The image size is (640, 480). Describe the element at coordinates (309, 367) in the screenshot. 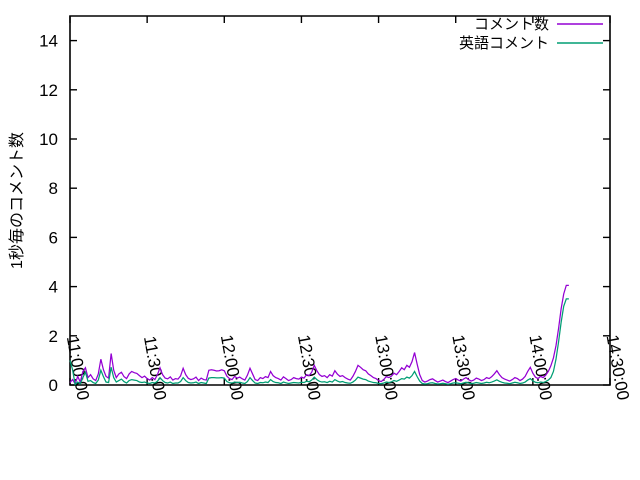

I see `x-tick-label: 12:30:00` at that location.